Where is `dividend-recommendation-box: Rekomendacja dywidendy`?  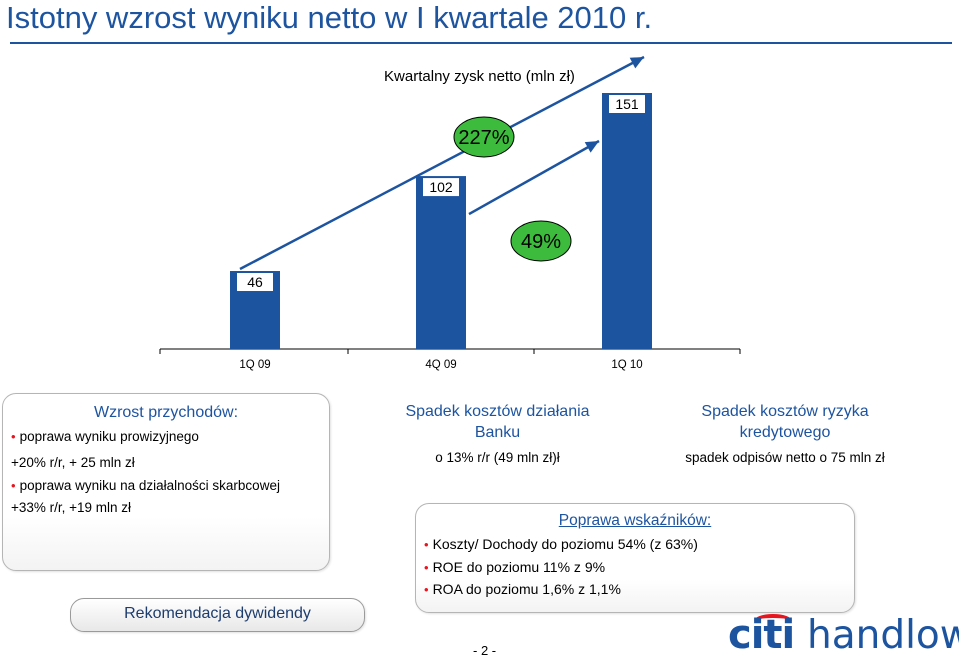 dividend-recommendation-box: Rekomendacja dywidendy is located at coordinates (217, 615).